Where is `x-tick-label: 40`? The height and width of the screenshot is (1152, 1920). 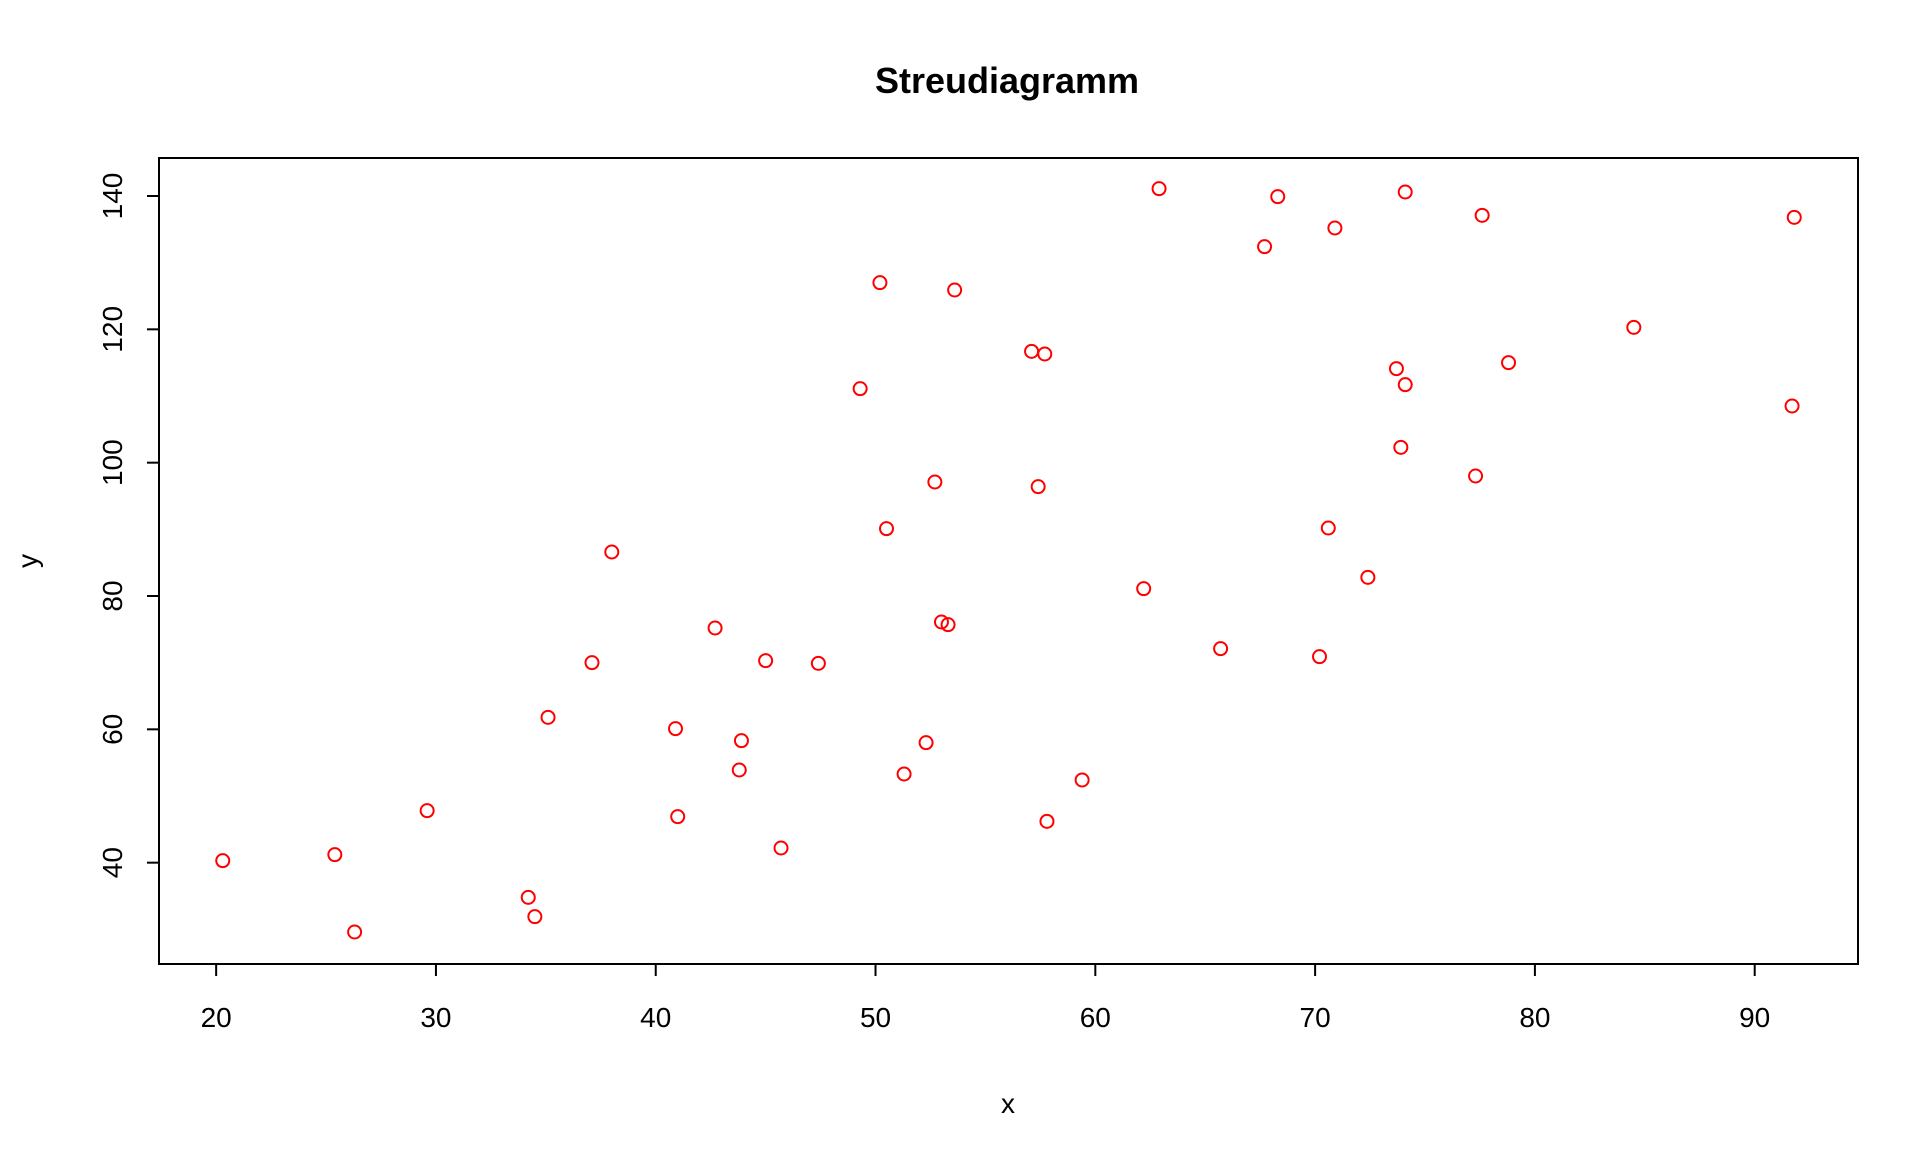 x-tick-label: 40 is located at coordinates (655, 1017).